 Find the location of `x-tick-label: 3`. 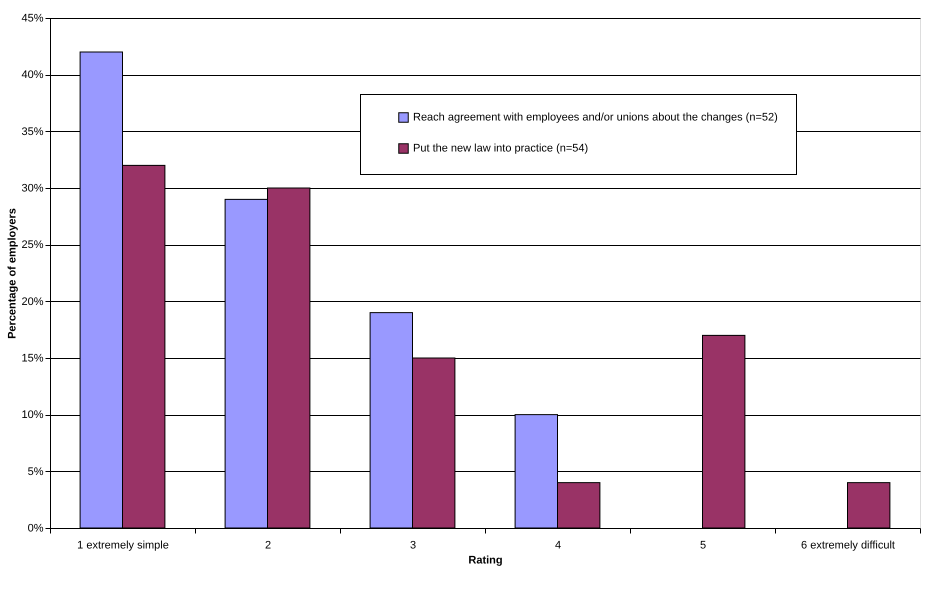

x-tick-label: 3 is located at coordinates (413, 546).